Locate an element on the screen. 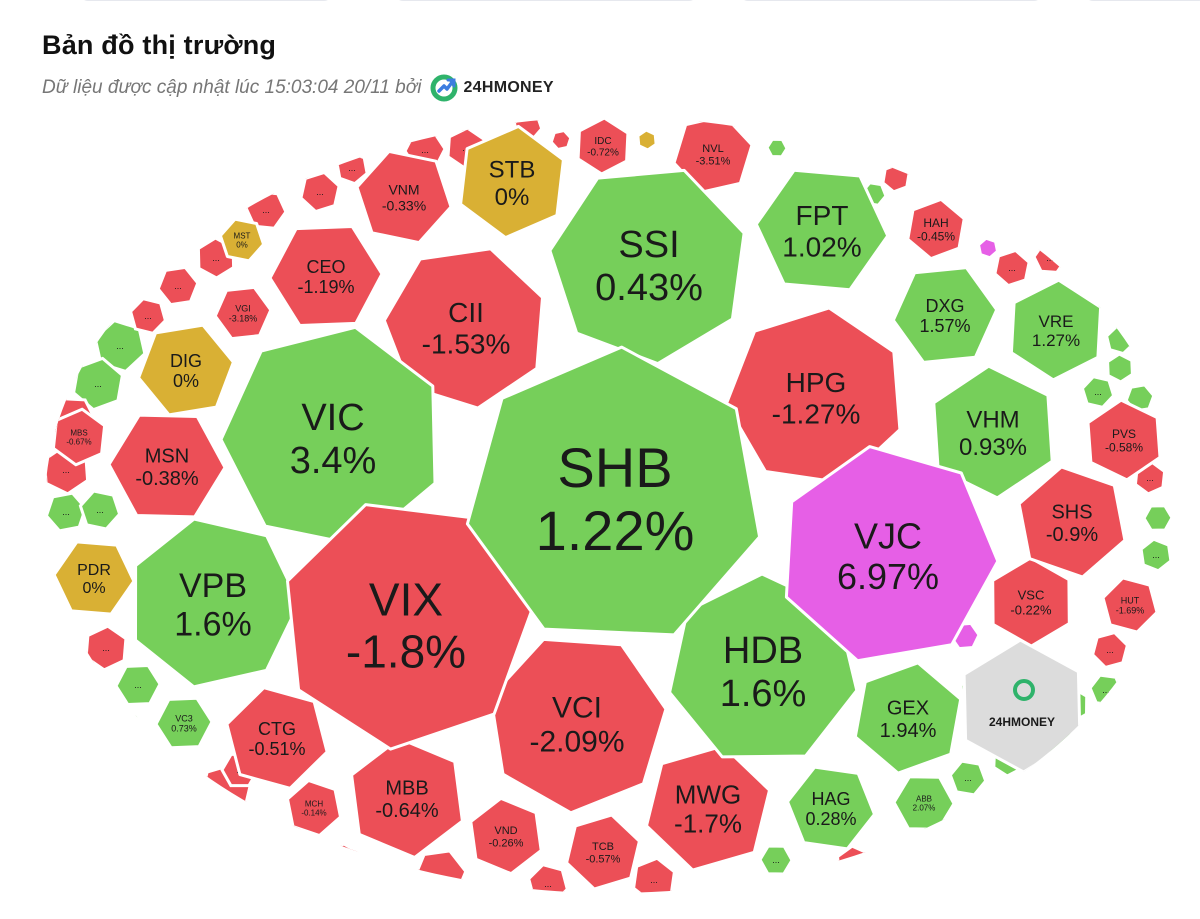 The width and height of the screenshot is (1200, 919). stock-cell-vix: VIX-1.8% is located at coordinates (409, 627).